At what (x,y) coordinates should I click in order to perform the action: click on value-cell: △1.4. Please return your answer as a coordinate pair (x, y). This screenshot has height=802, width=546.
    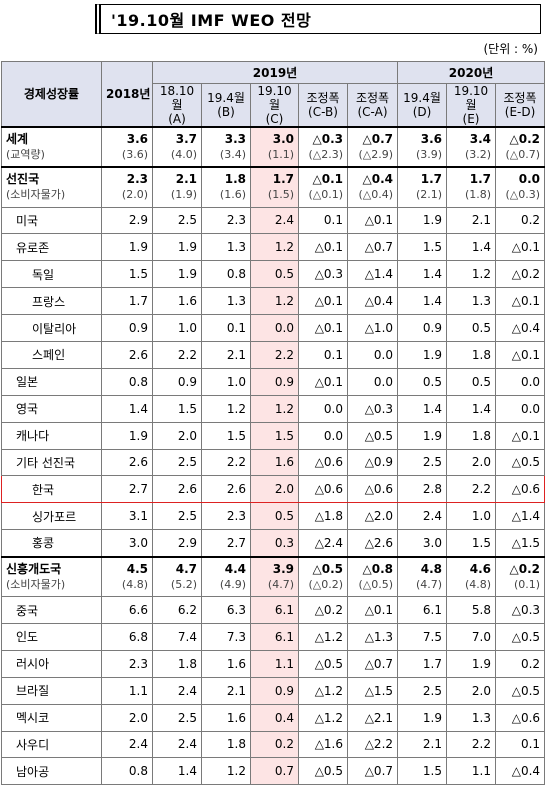
    Looking at the image, I should click on (520, 516).